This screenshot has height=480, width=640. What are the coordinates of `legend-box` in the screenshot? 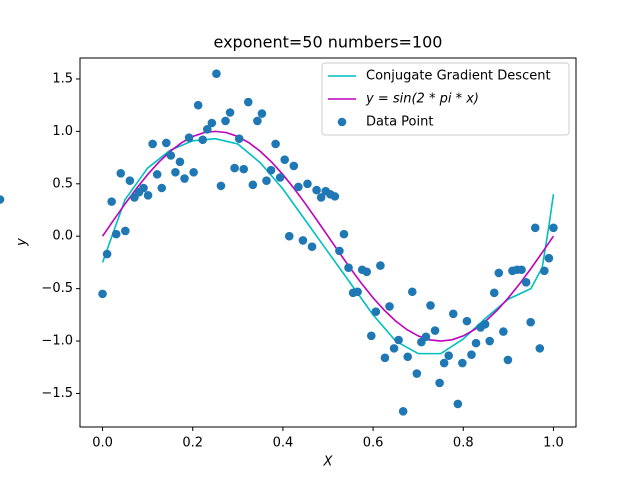 It's located at (445, 99).